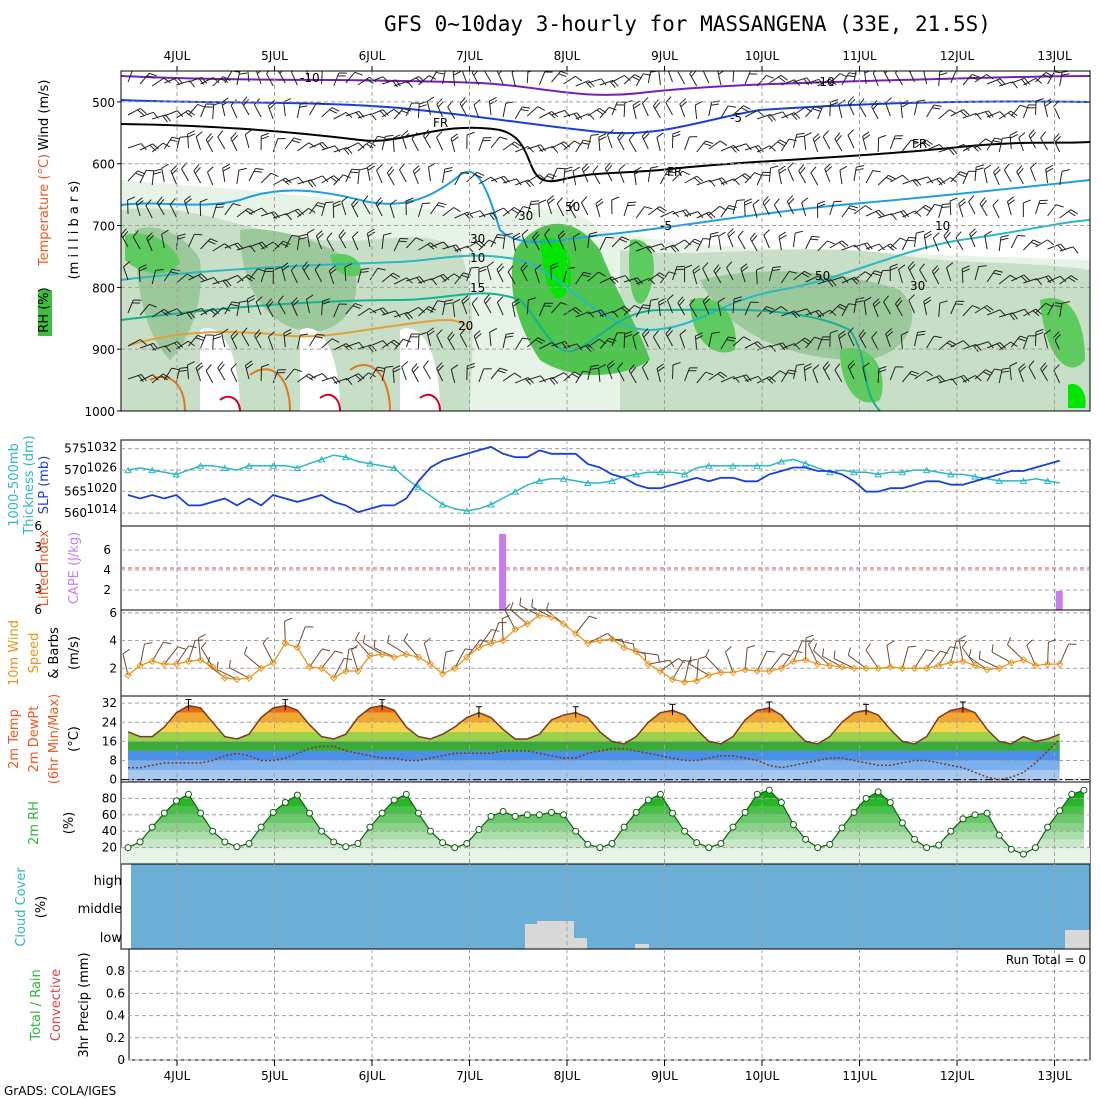 The image size is (1100, 1100). What do you see at coordinates (769, 790) in the screenshot?
I see `rh-marker` at bounding box center [769, 790].